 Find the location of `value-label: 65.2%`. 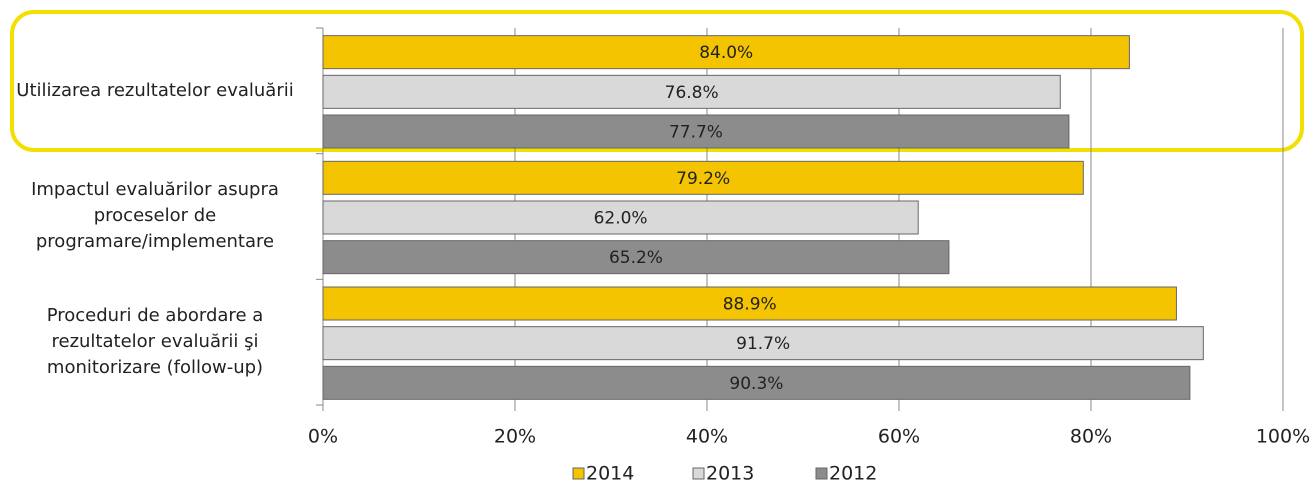

value-label: 65.2% is located at coordinates (636, 258).